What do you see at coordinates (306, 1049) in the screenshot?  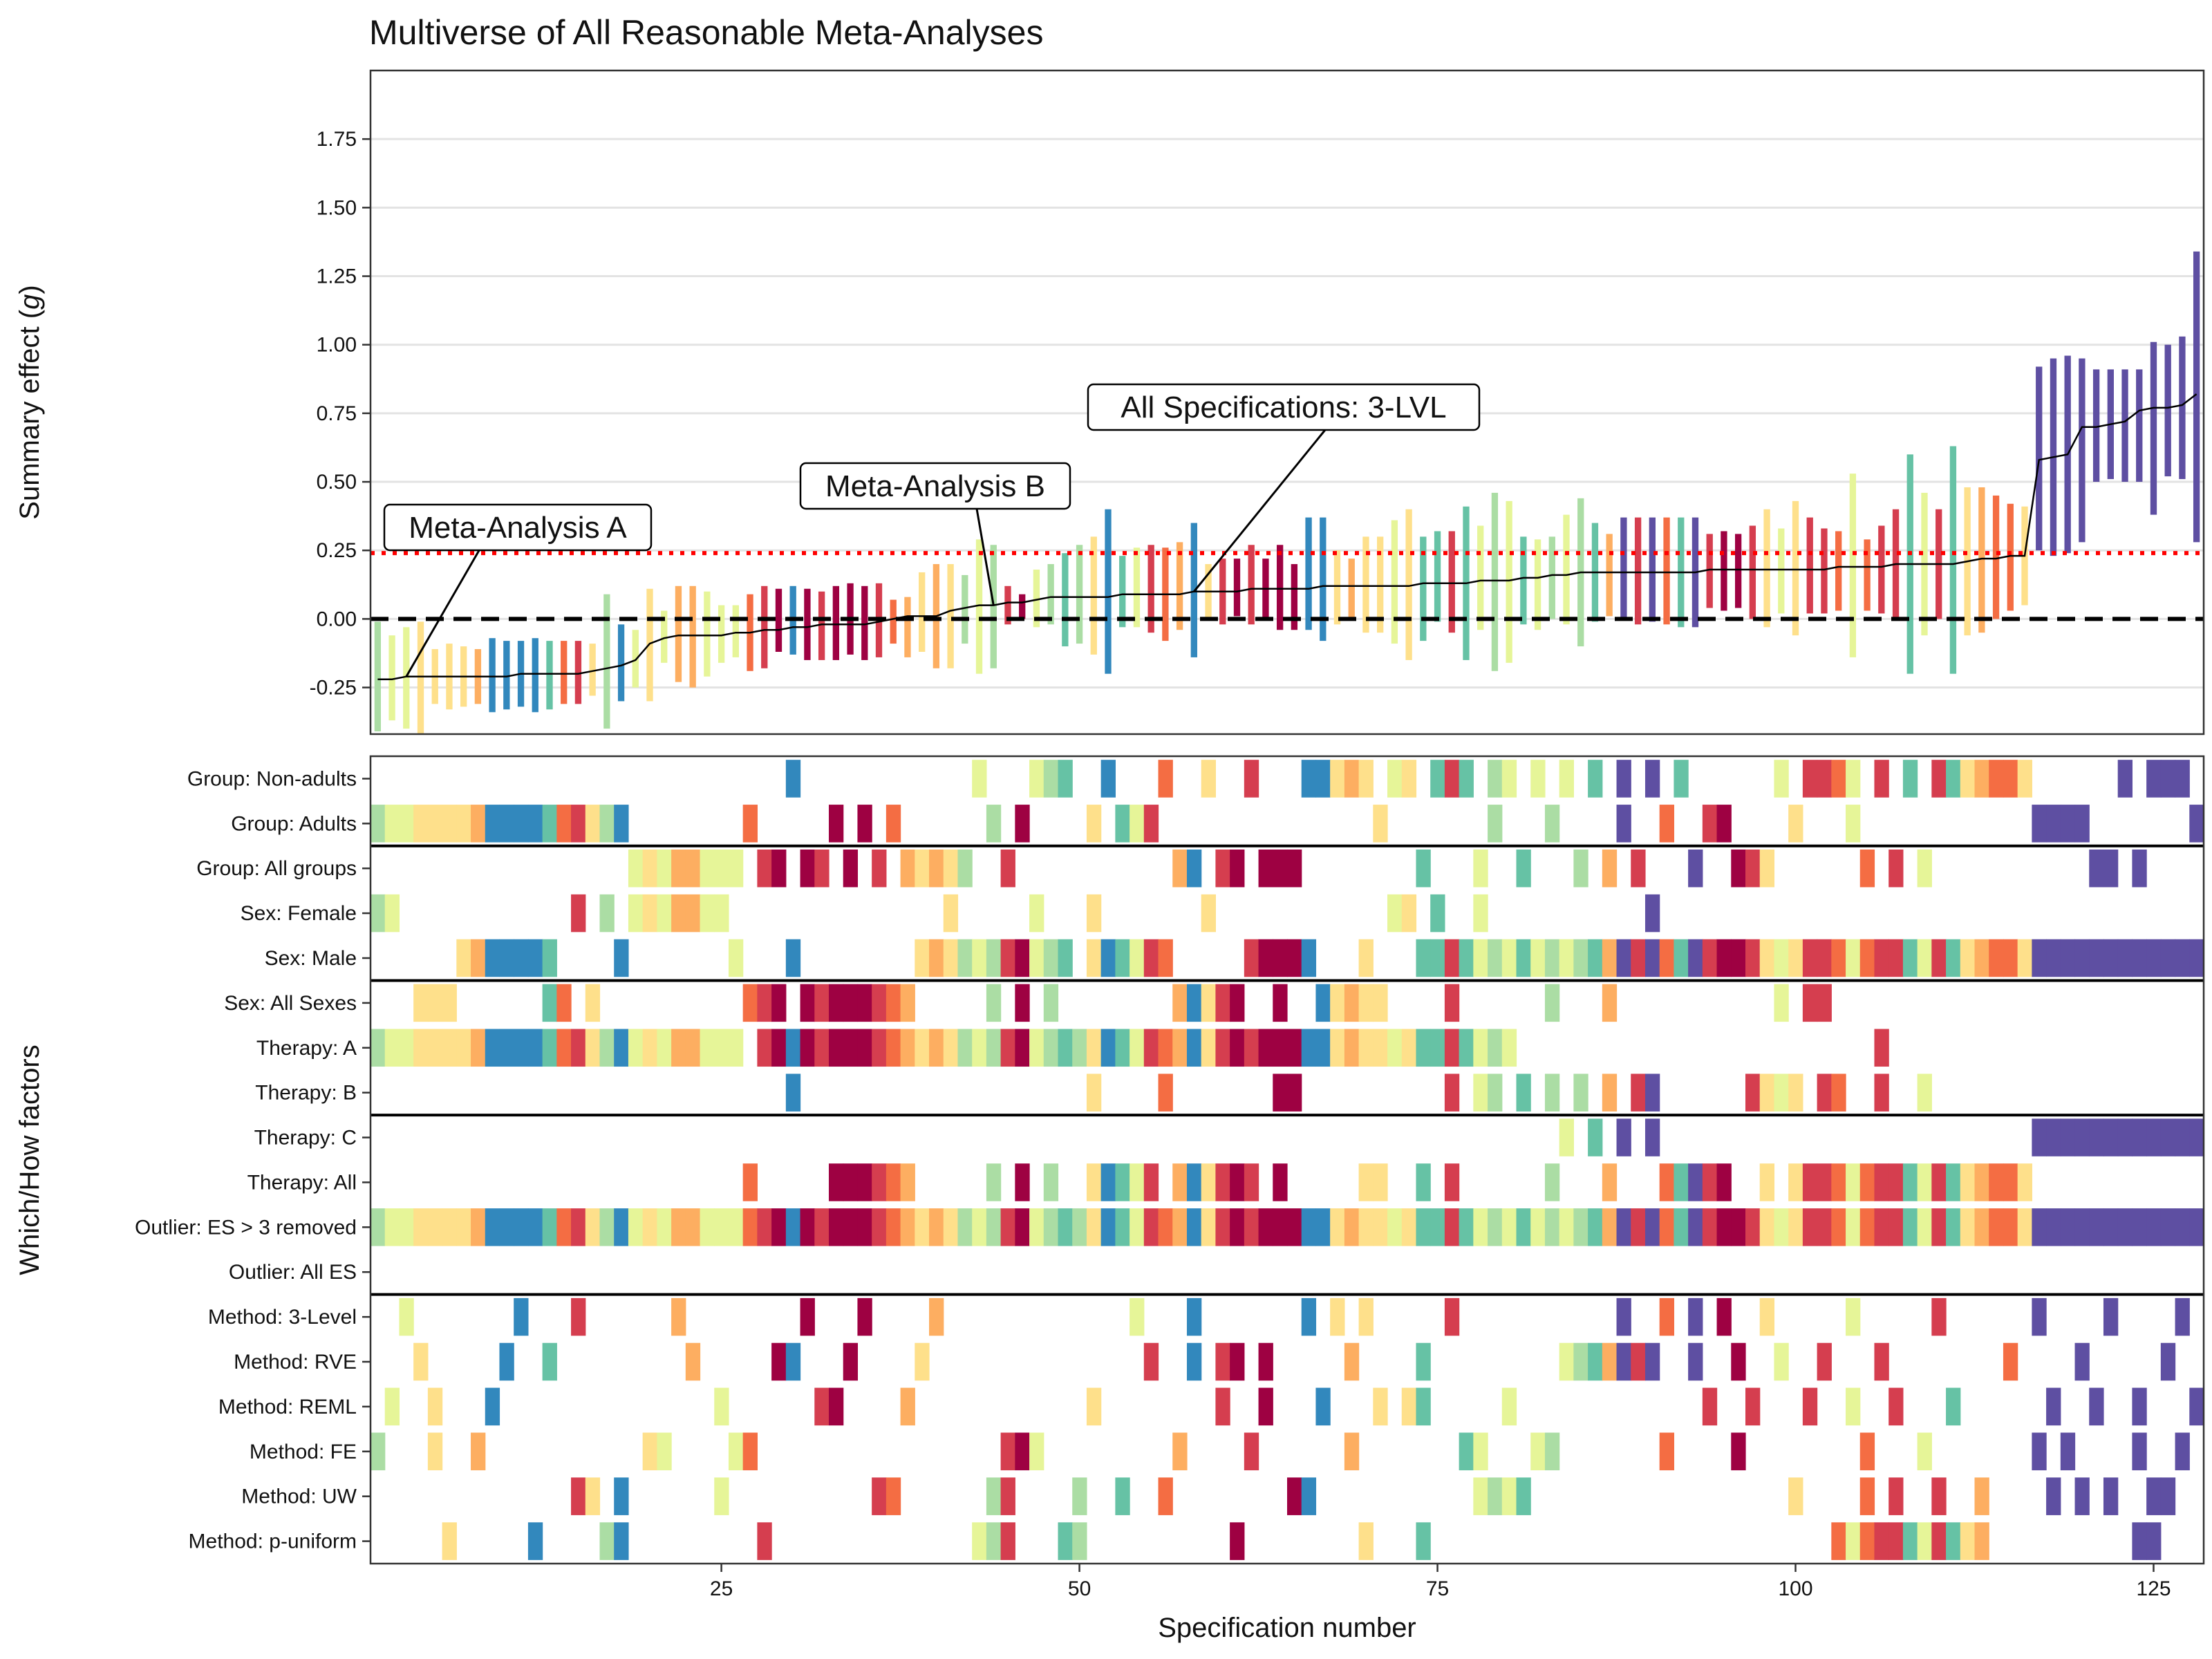 I see `factor-row-label: Therapy: A` at bounding box center [306, 1049].